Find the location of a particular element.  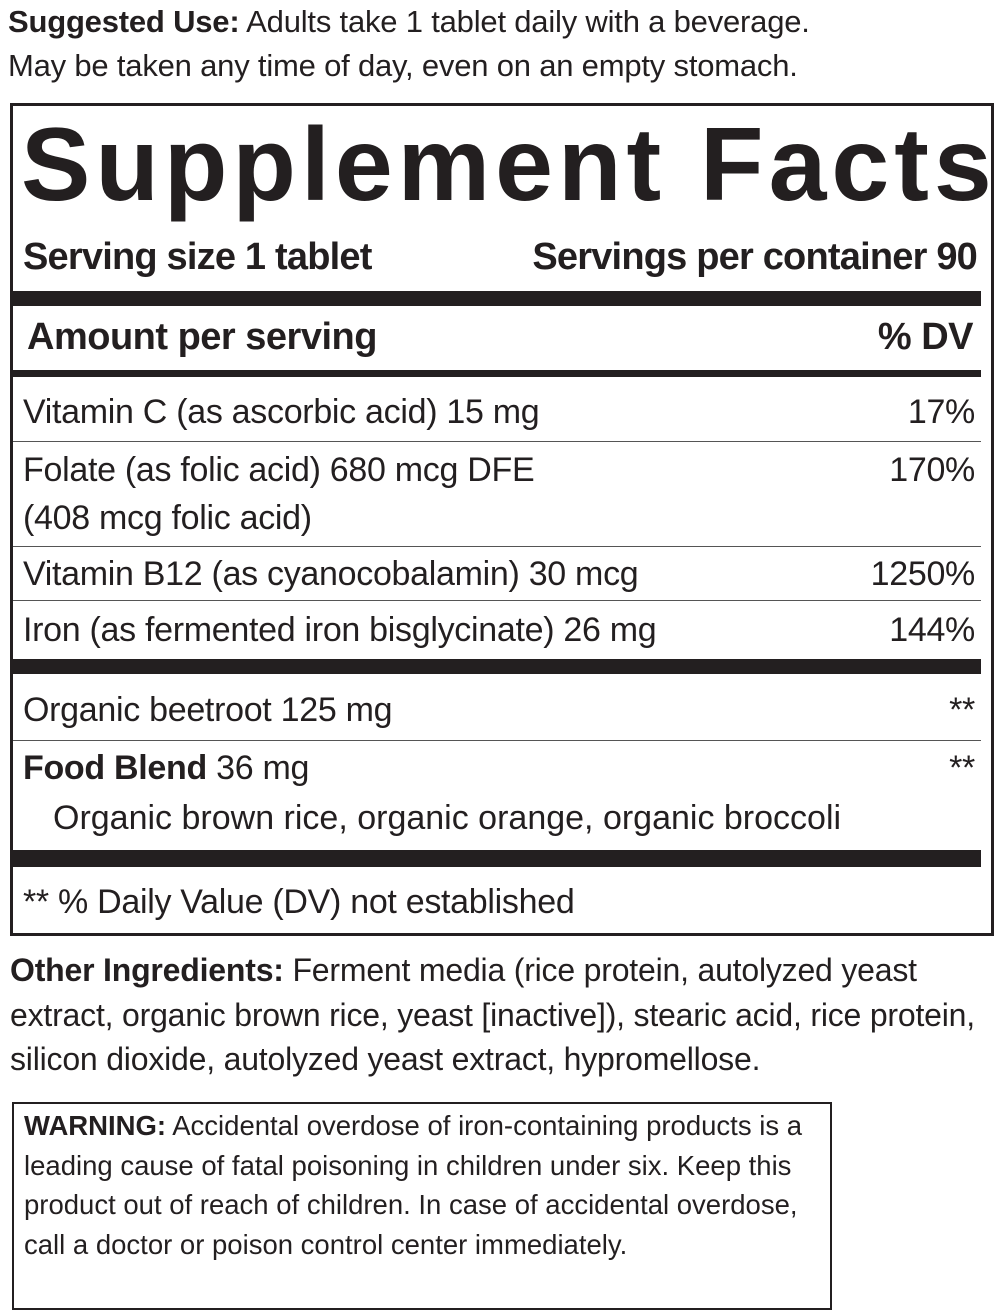

nutrient-name: Vitamin C (as ascorbic acid) 15 mg is located at coordinates (281, 412).